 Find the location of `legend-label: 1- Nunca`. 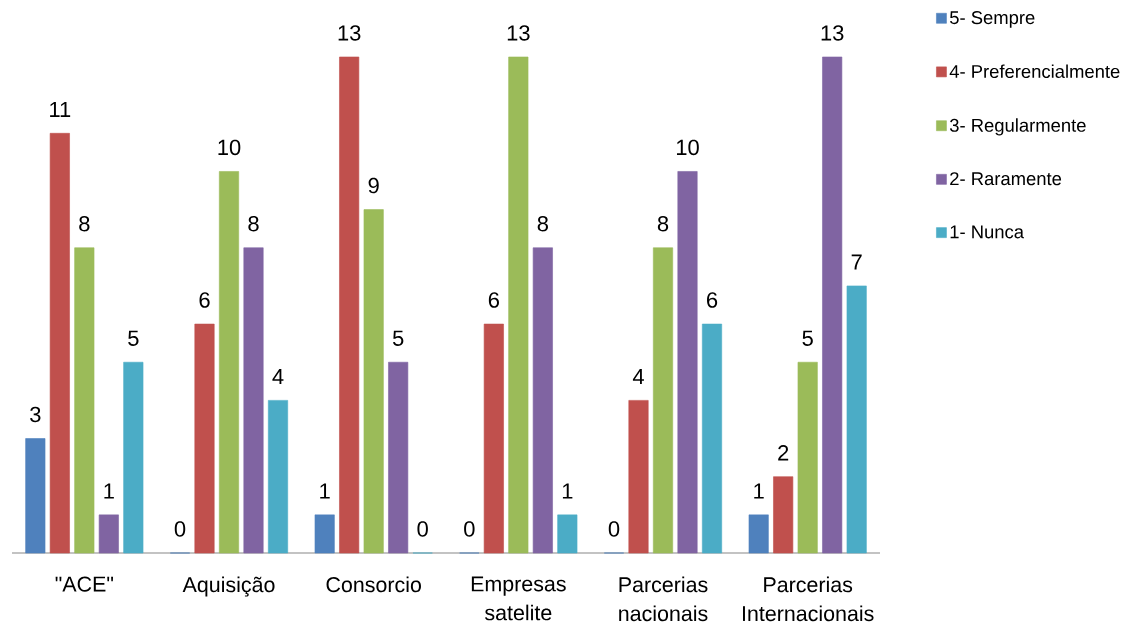

legend-label: 1- Nunca is located at coordinates (987, 232).